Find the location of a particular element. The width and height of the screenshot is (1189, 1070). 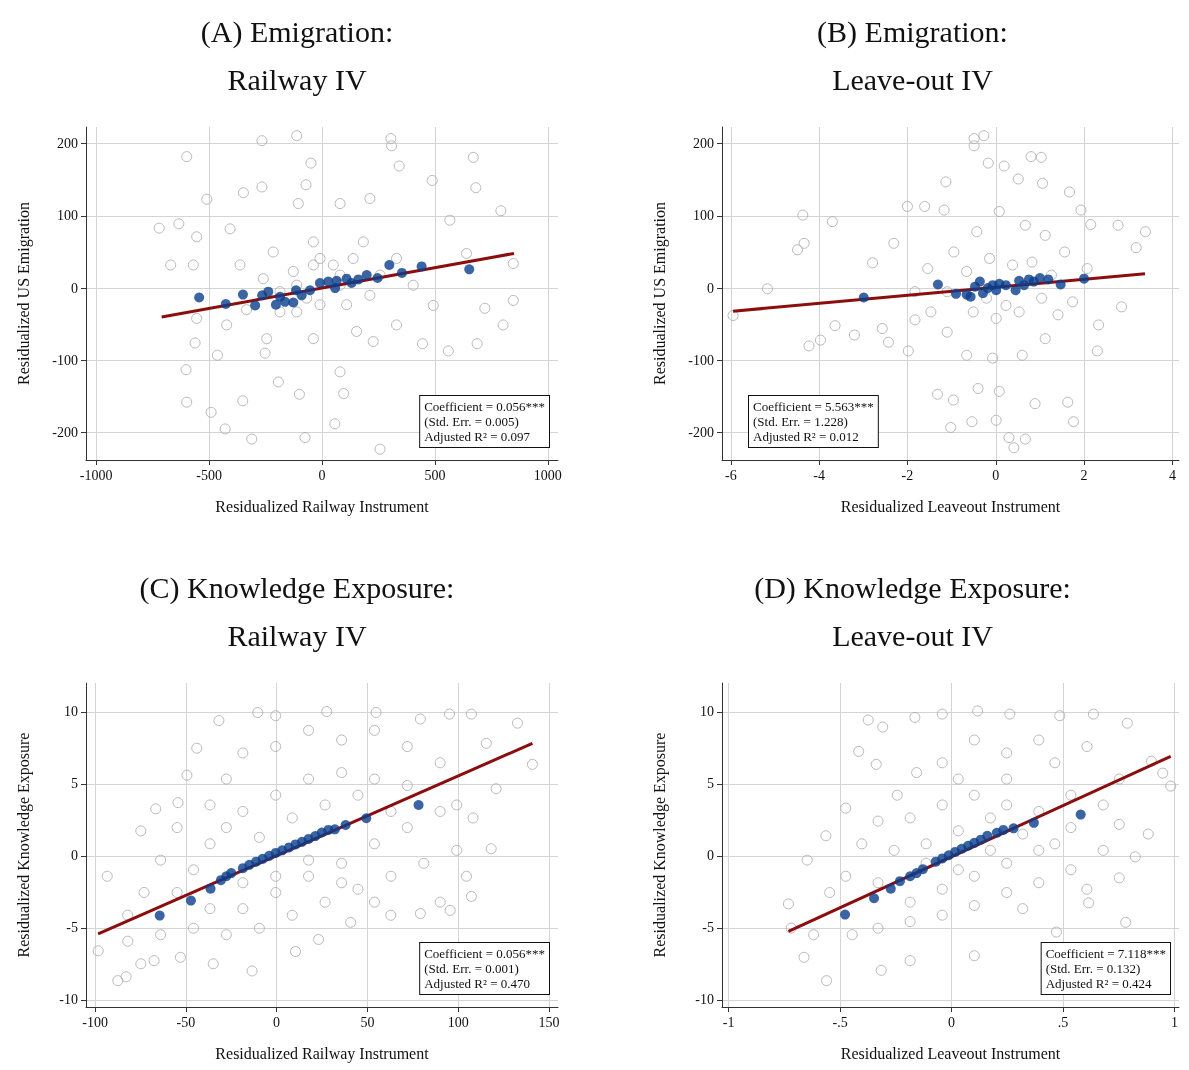

x-tick-label: -4 is located at coordinates (819, 475).